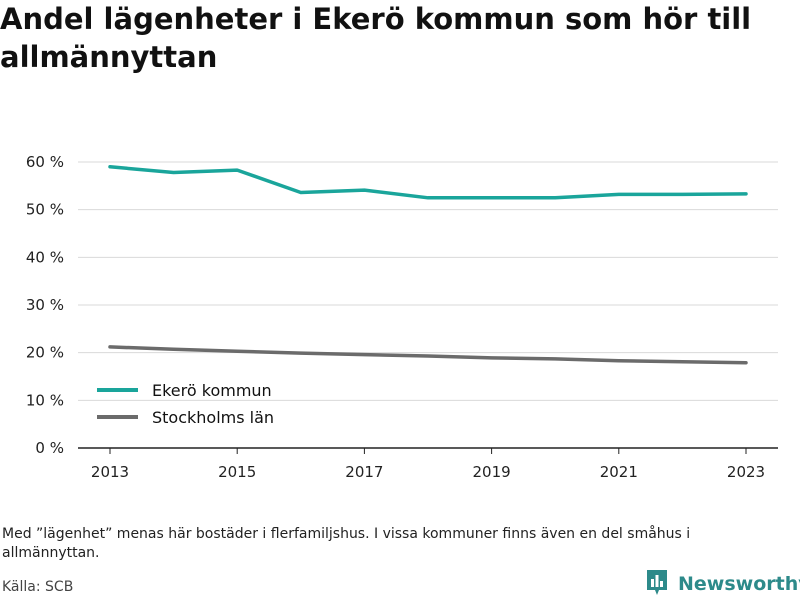  I want to click on y-axis-ticks: 0 % 10 % 20 % 30 % 40 % 50 % 60 %, so click(45, 305).